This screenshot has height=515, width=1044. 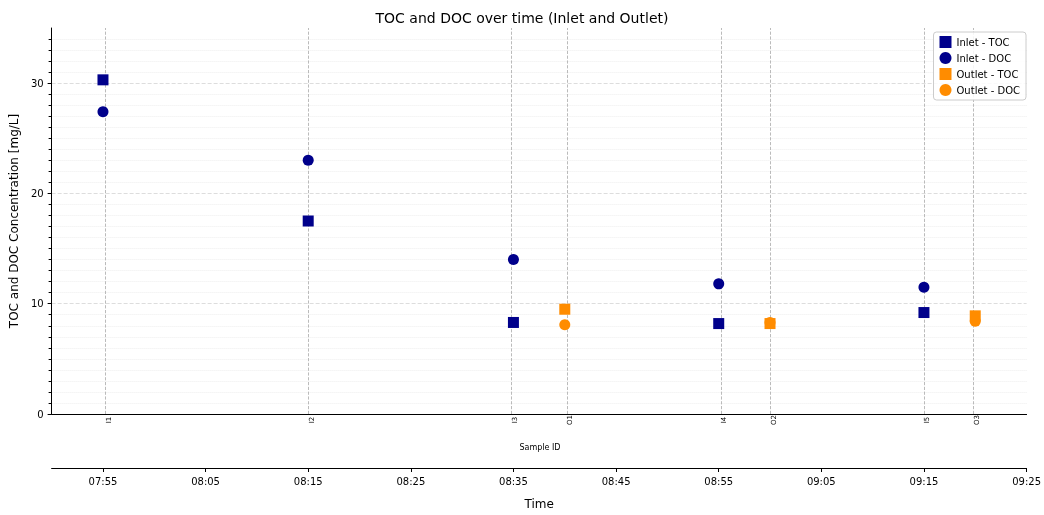 I want to click on x-axis-title: Time, so click(x=538, y=504).